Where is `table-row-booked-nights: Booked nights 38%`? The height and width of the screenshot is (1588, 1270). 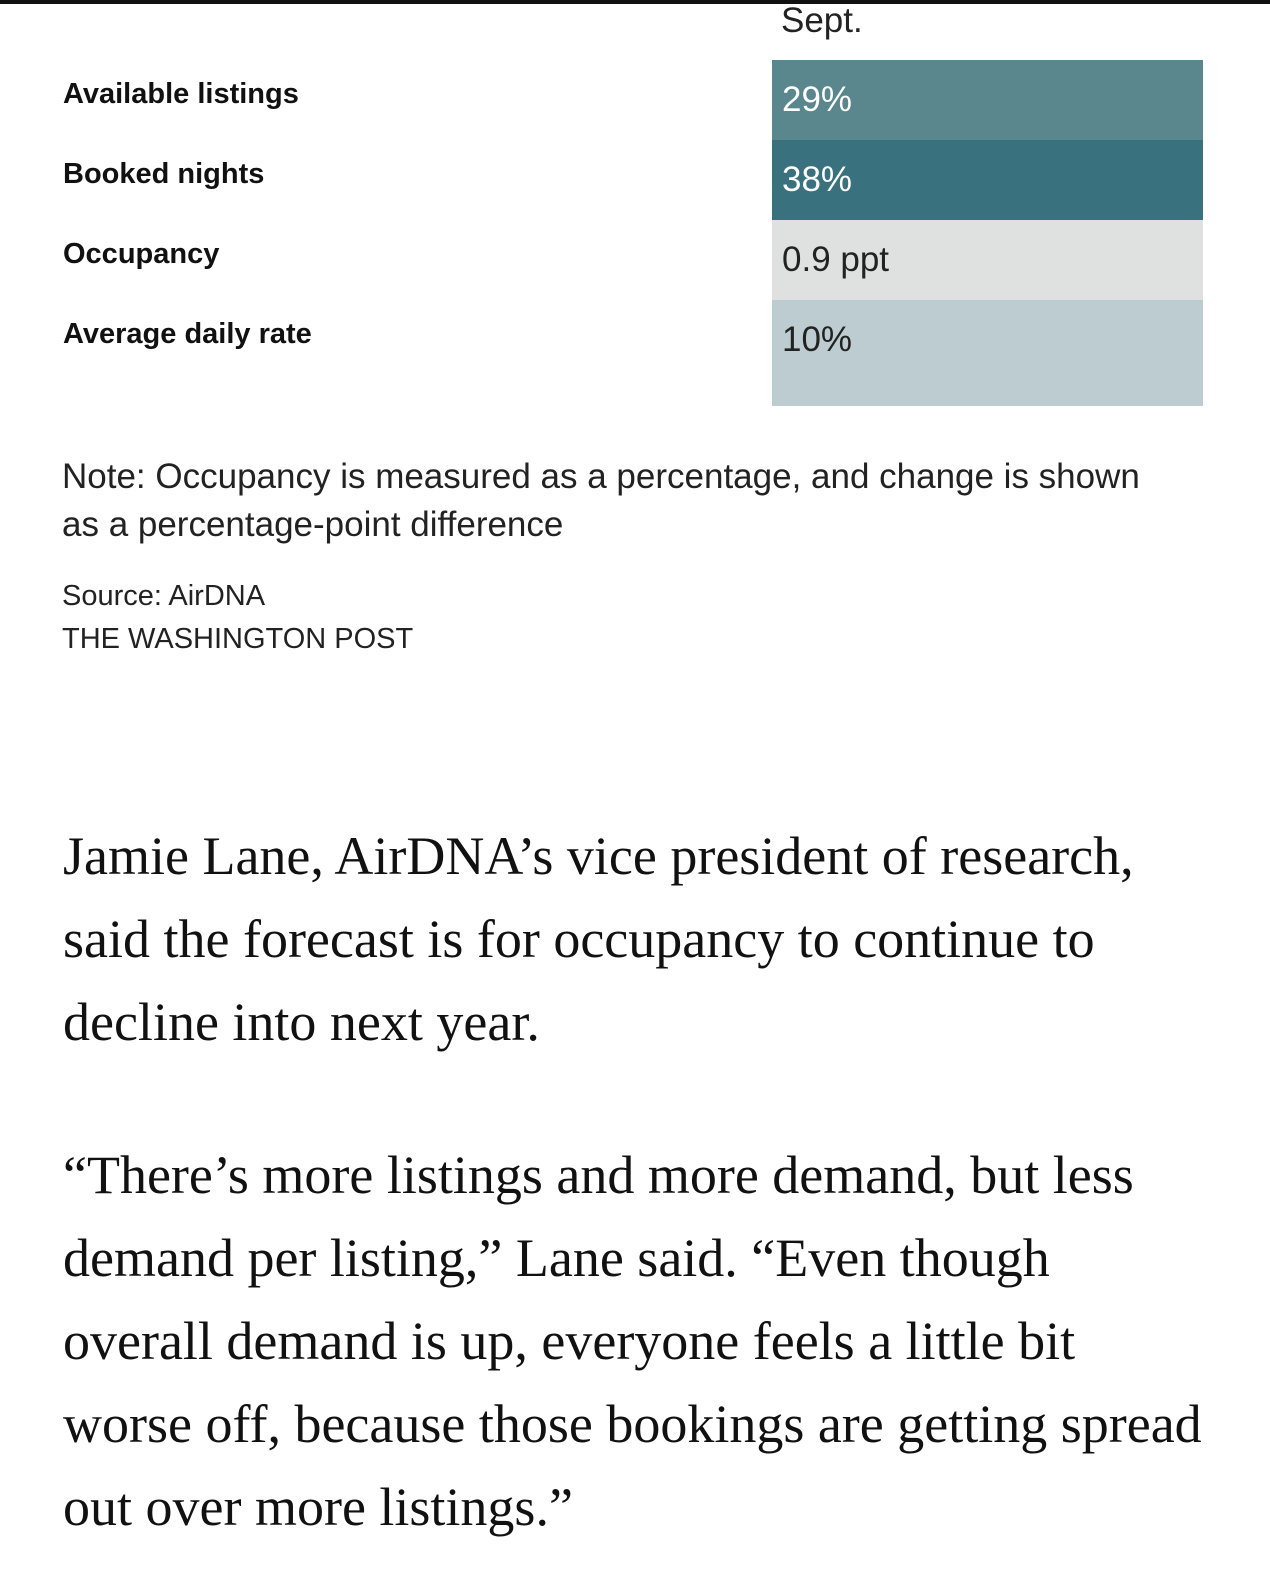
table-row-booked-nights: Booked nights 38% is located at coordinates (635, 180).